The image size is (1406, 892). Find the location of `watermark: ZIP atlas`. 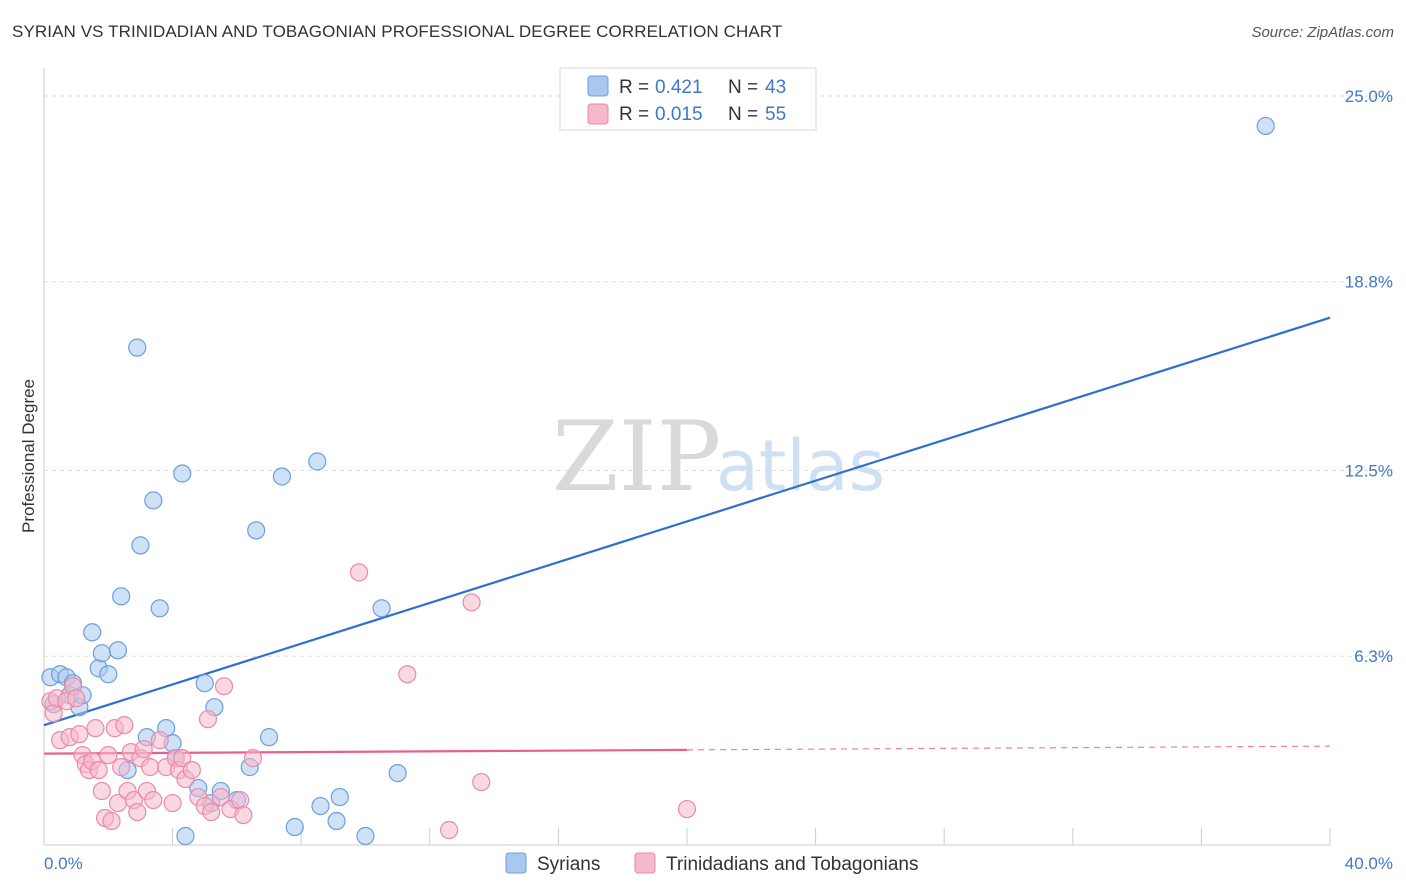

watermark: ZIP atlas is located at coordinates (718, 457).